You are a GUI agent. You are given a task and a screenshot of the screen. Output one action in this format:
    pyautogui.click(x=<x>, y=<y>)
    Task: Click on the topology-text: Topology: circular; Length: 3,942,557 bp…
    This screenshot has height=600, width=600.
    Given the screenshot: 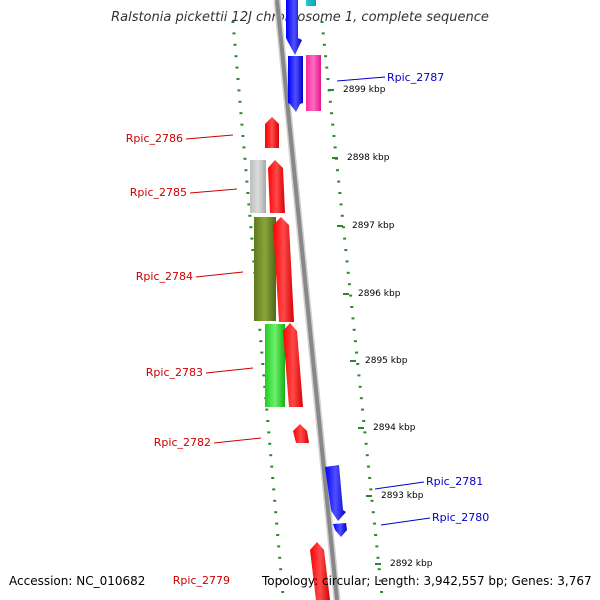 What is the action you would take?
    pyautogui.click(x=427, y=581)
    